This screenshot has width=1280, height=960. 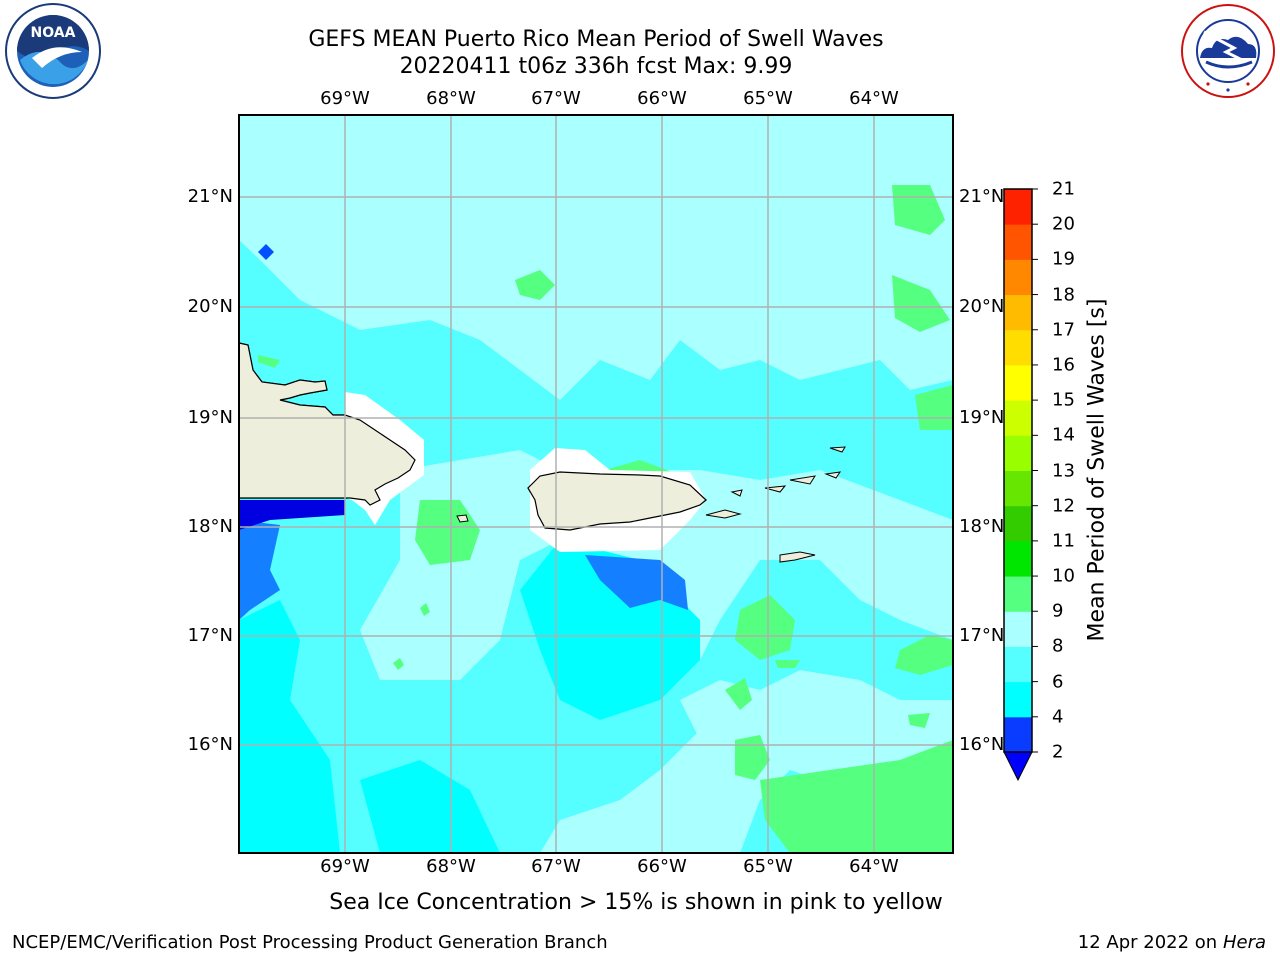 What do you see at coordinates (1018, 766) in the screenshot?
I see `colorbar-extend-arrow` at bounding box center [1018, 766].